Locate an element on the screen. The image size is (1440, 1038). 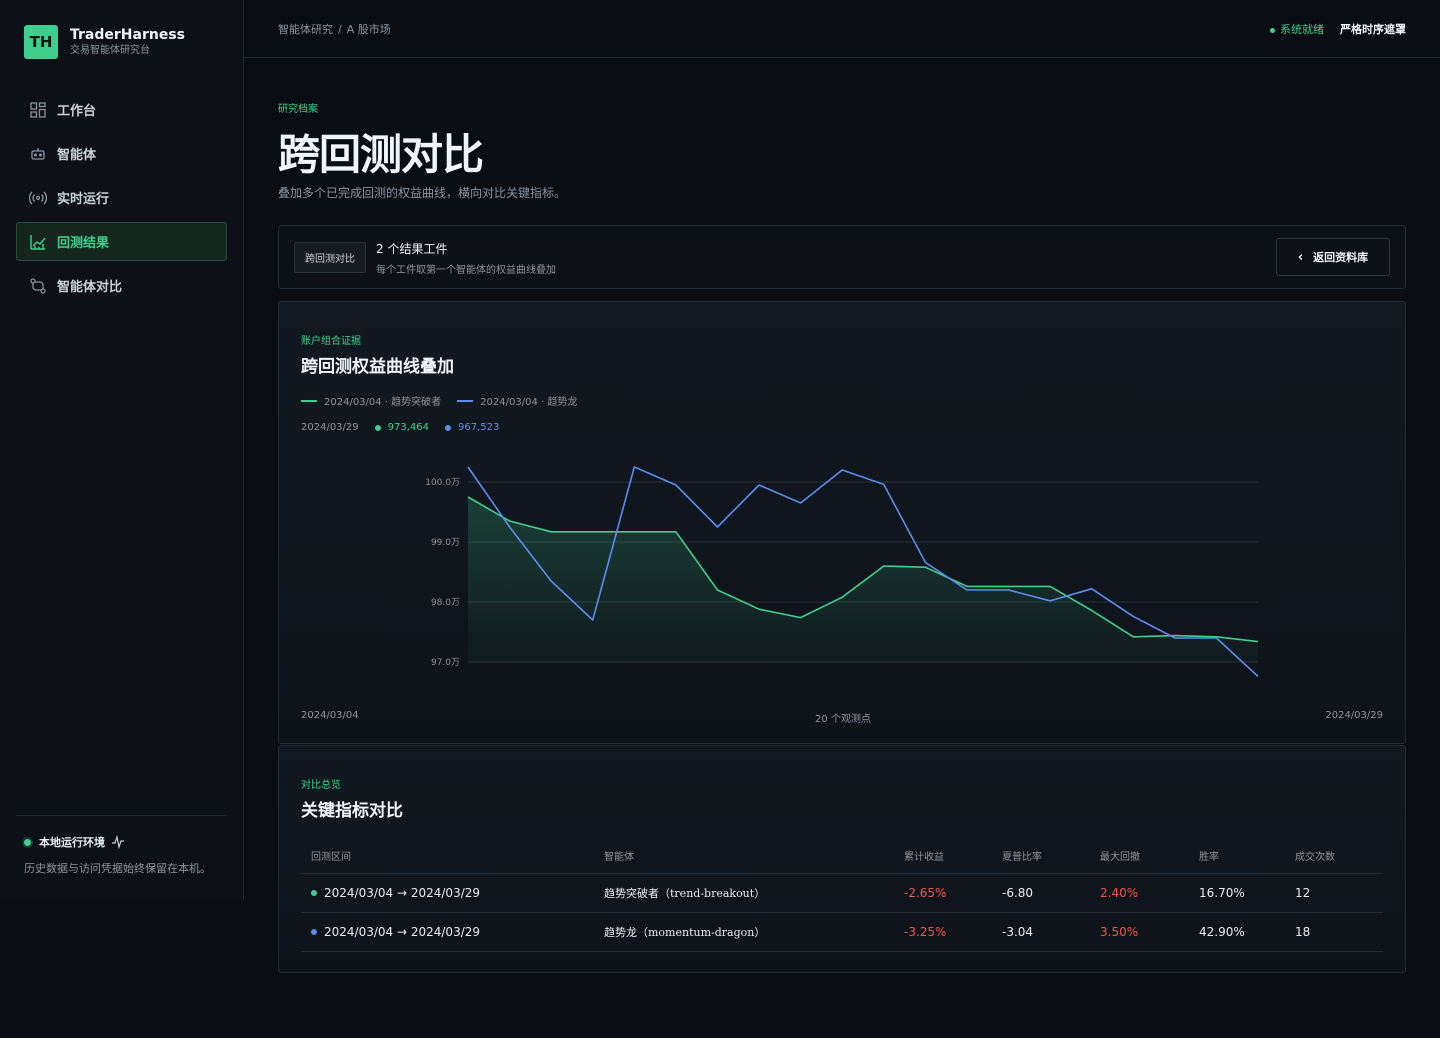
table-header-row: 回测区间 智能体 累计收益 夏普比率 最大回撤 胜率 成交次数 is located at coordinates (842, 856).